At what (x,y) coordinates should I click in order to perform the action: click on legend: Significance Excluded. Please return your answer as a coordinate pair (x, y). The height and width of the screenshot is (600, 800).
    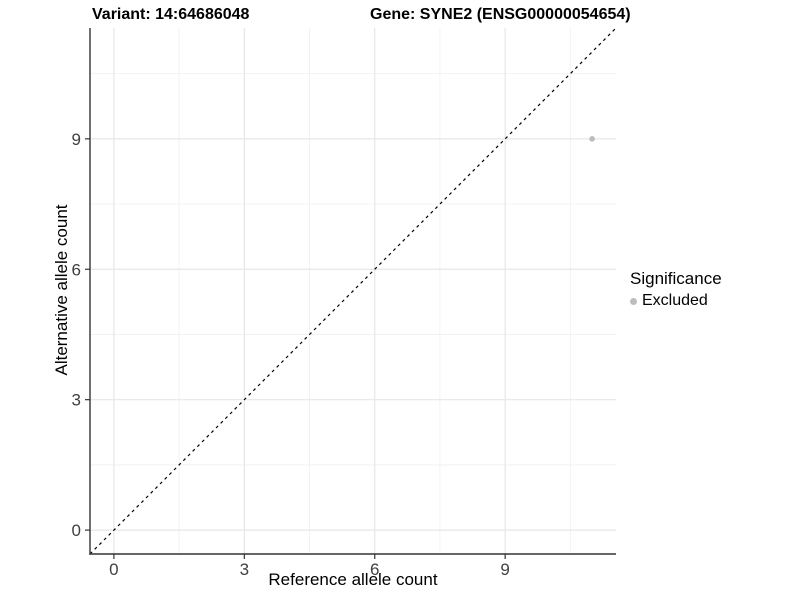
    Looking at the image, I should click on (676, 289).